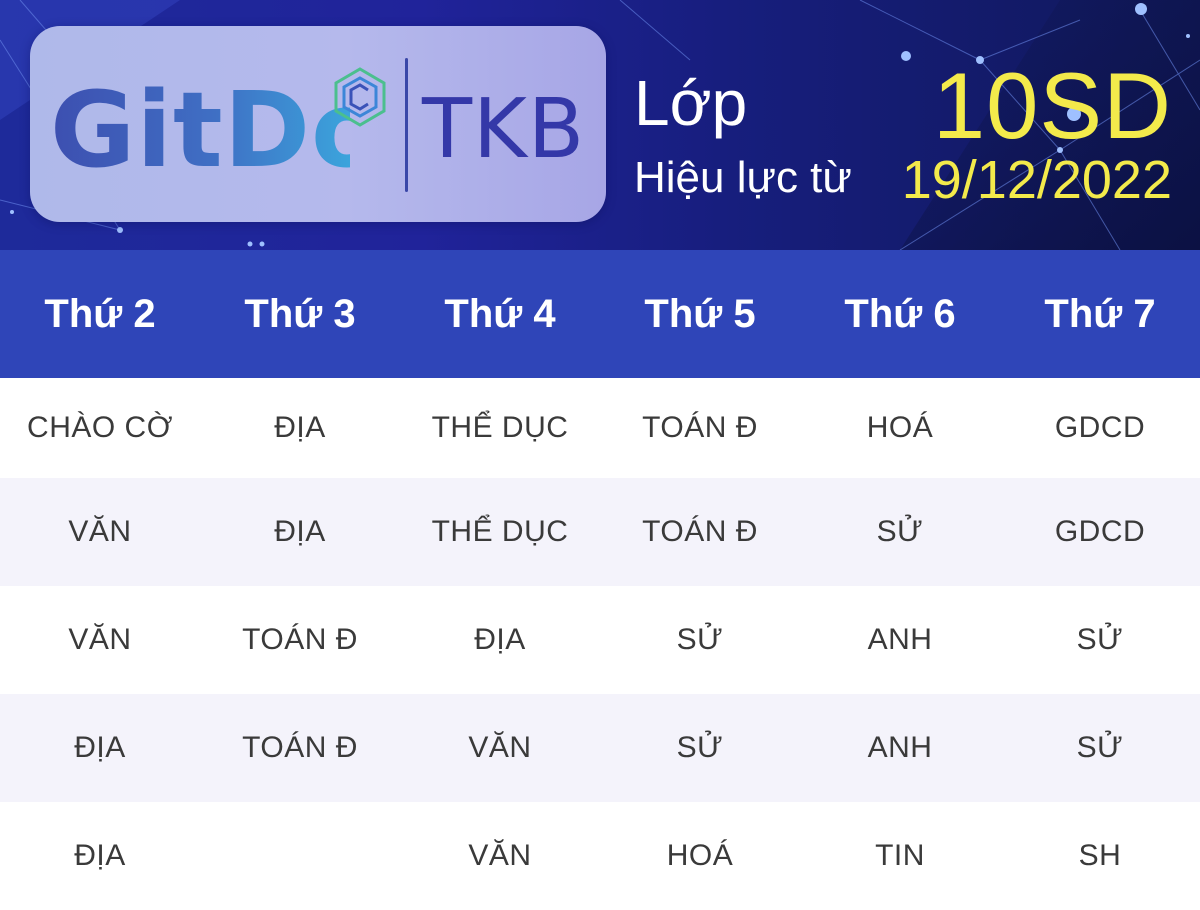 The image size is (1200, 910). Describe the element at coordinates (600, 428) in the screenshot. I see `table-row: CHÀO CỜ ĐỊA THỂ DỤC TOÁN Đ HOÁ GDCD` at that location.